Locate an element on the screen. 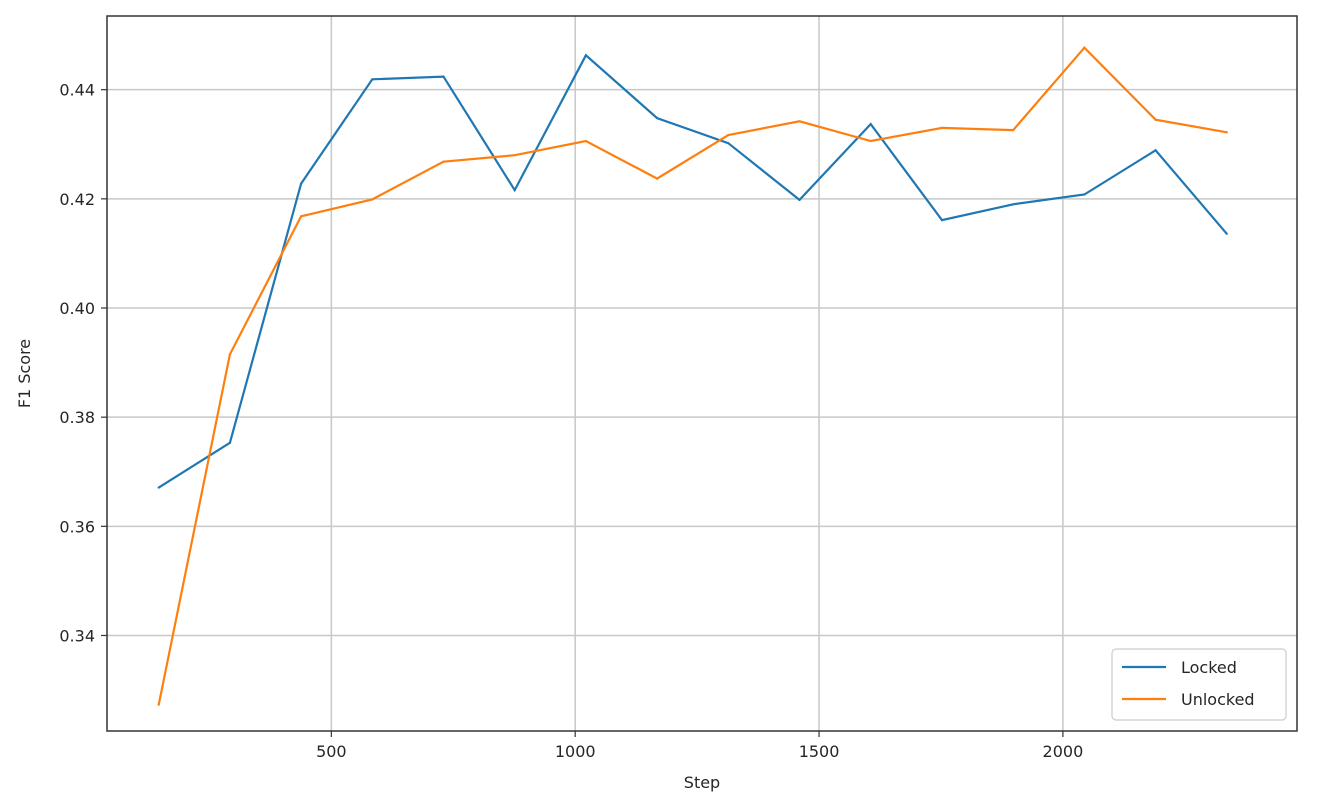  y-tick-label: 0.36 is located at coordinates (77, 526).